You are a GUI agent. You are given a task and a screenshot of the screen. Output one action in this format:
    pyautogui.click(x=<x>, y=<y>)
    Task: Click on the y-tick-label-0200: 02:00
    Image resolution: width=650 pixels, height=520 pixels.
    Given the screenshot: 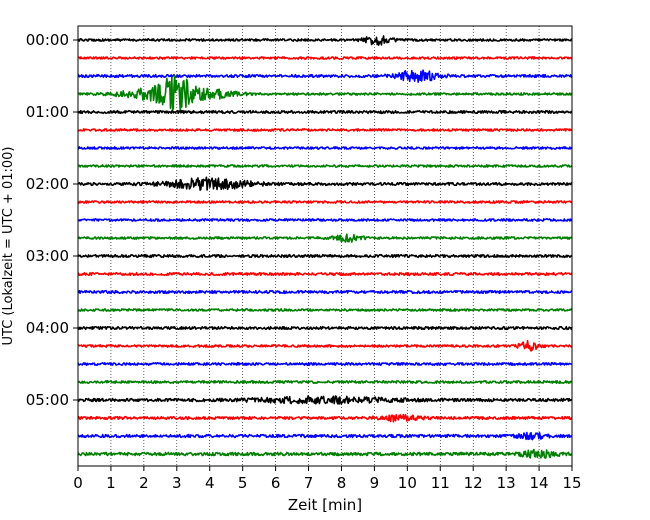 What is the action you would take?
    pyautogui.click(x=47, y=184)
    